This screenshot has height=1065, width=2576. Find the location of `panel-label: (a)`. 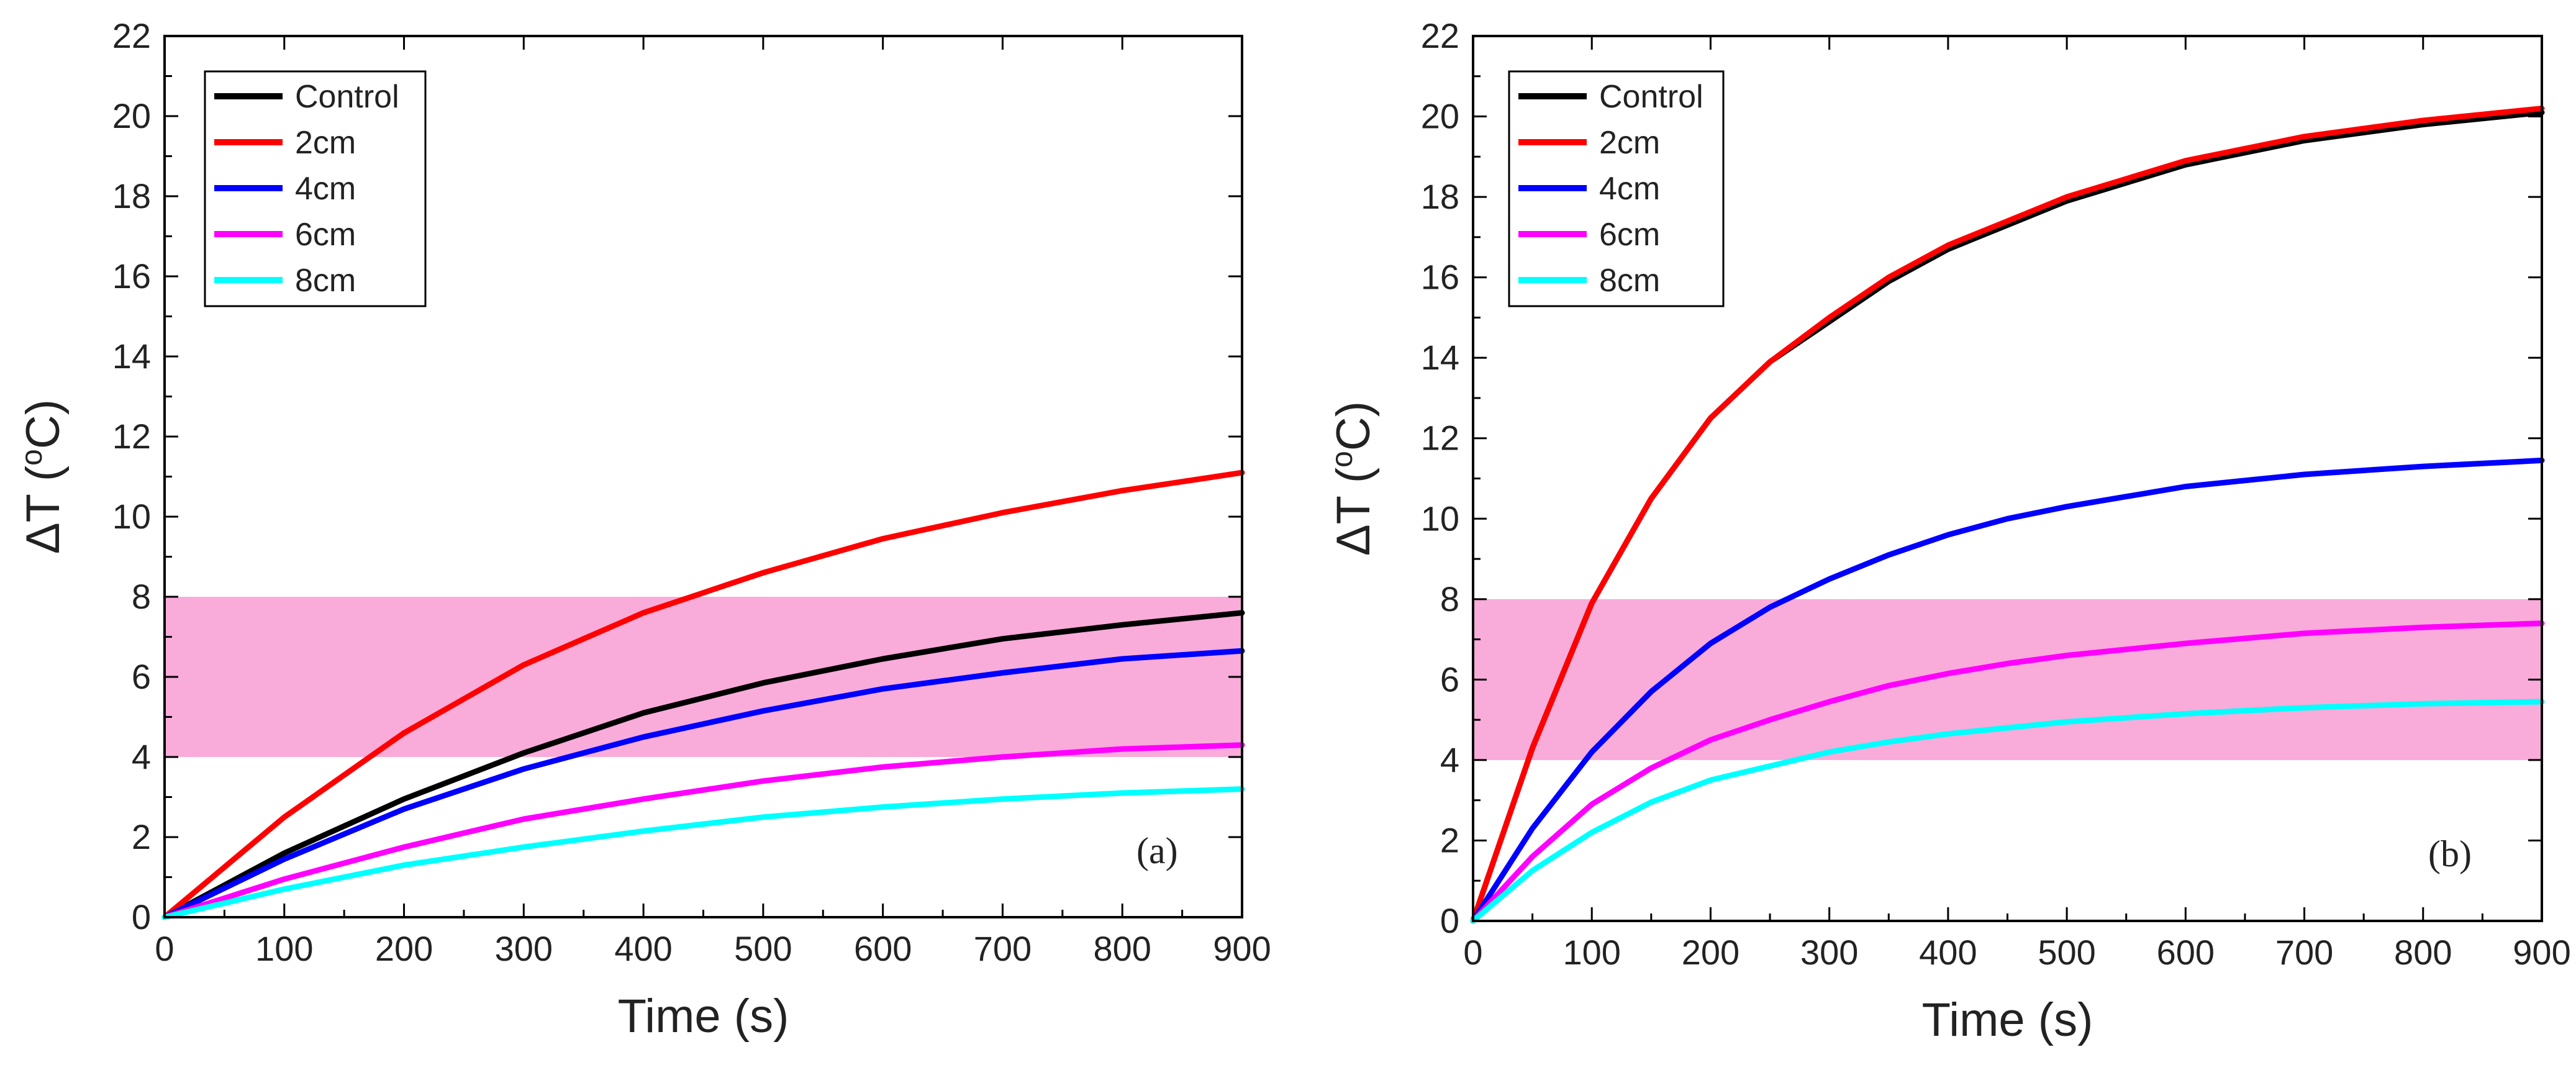

panel-label: (a) is located at coordinates (1157, 850).